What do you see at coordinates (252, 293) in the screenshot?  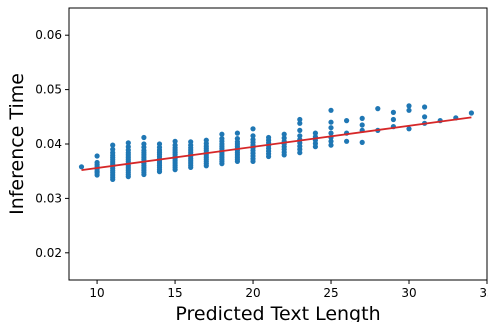 I see `x-tick-label: 20` at bounding box center [252, 293].